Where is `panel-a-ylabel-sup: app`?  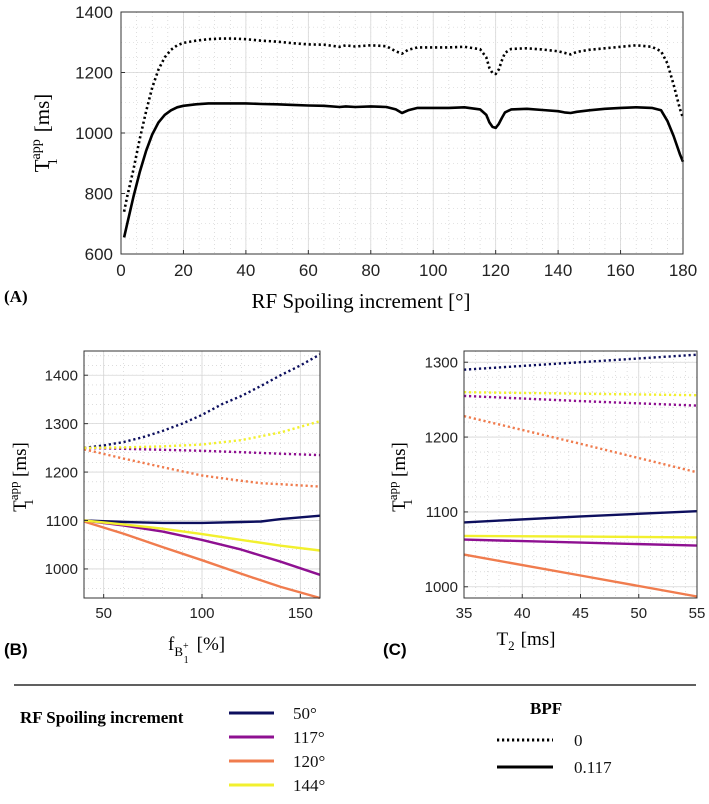
panel-a-ylabel-sup: app is located at coordinates (36, 149).